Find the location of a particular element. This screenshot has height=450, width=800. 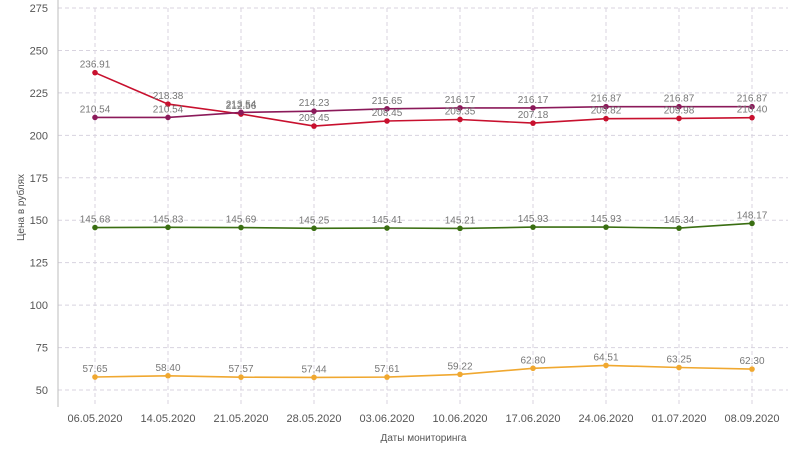

x-tick-label: 10.06.2020 is located at coordinates (459, 419).